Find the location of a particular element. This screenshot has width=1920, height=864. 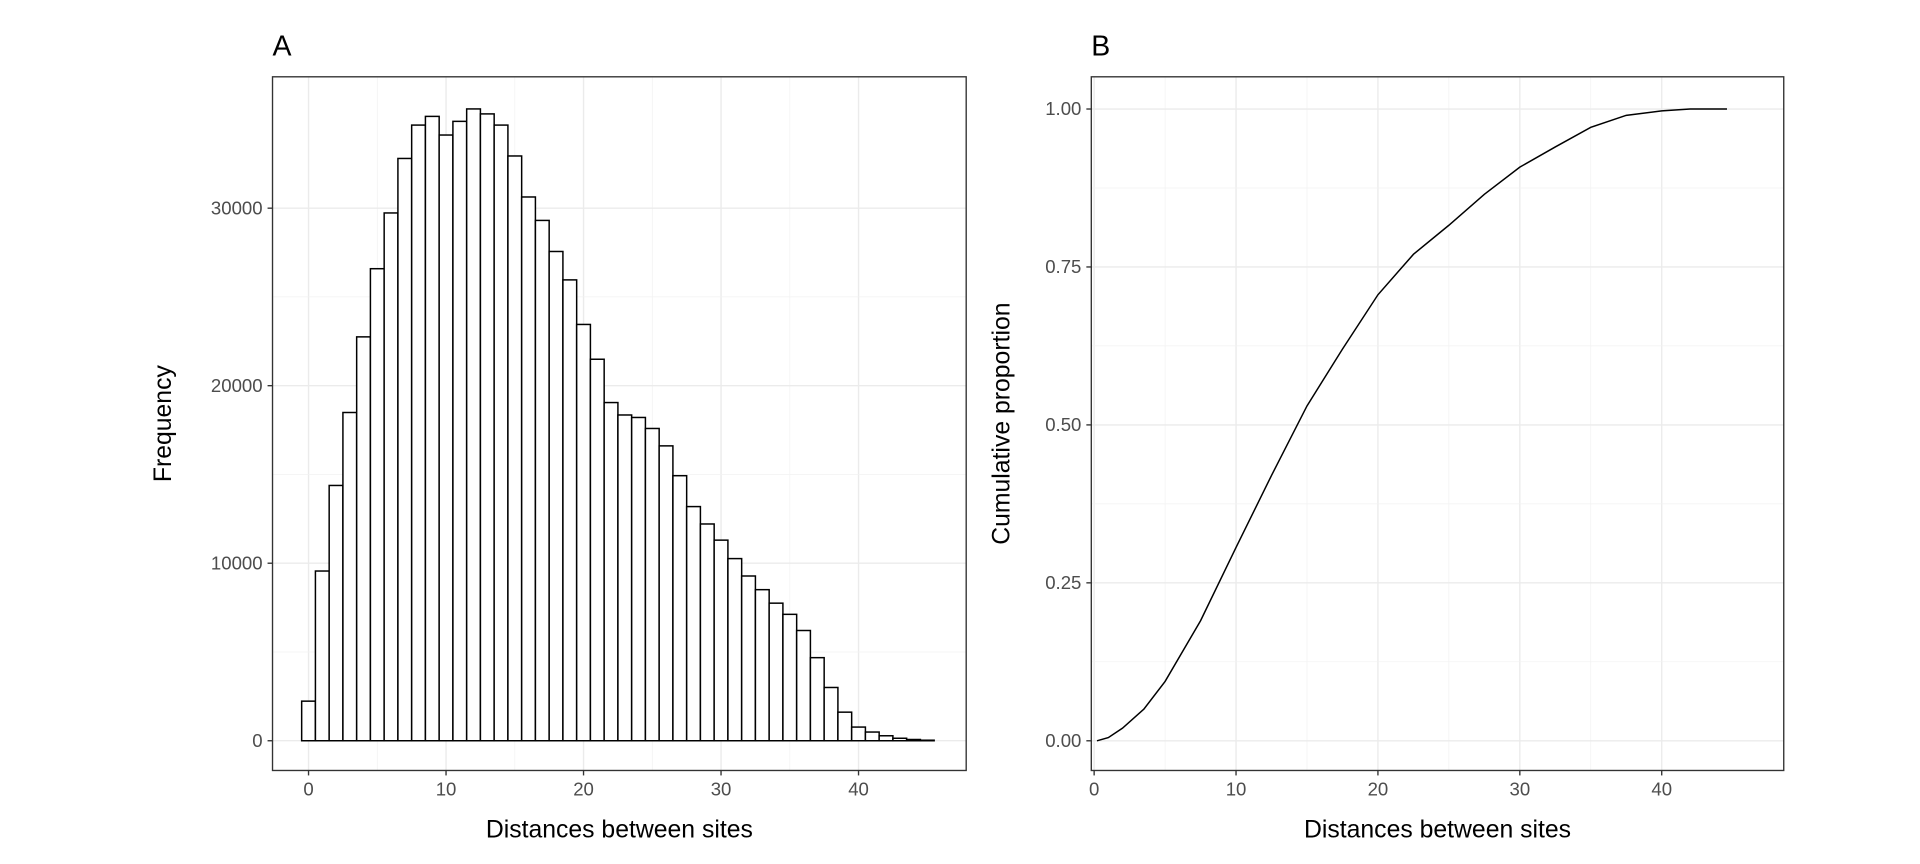

y-tick-label: 0.00 is located at coordinates (1063, 740).